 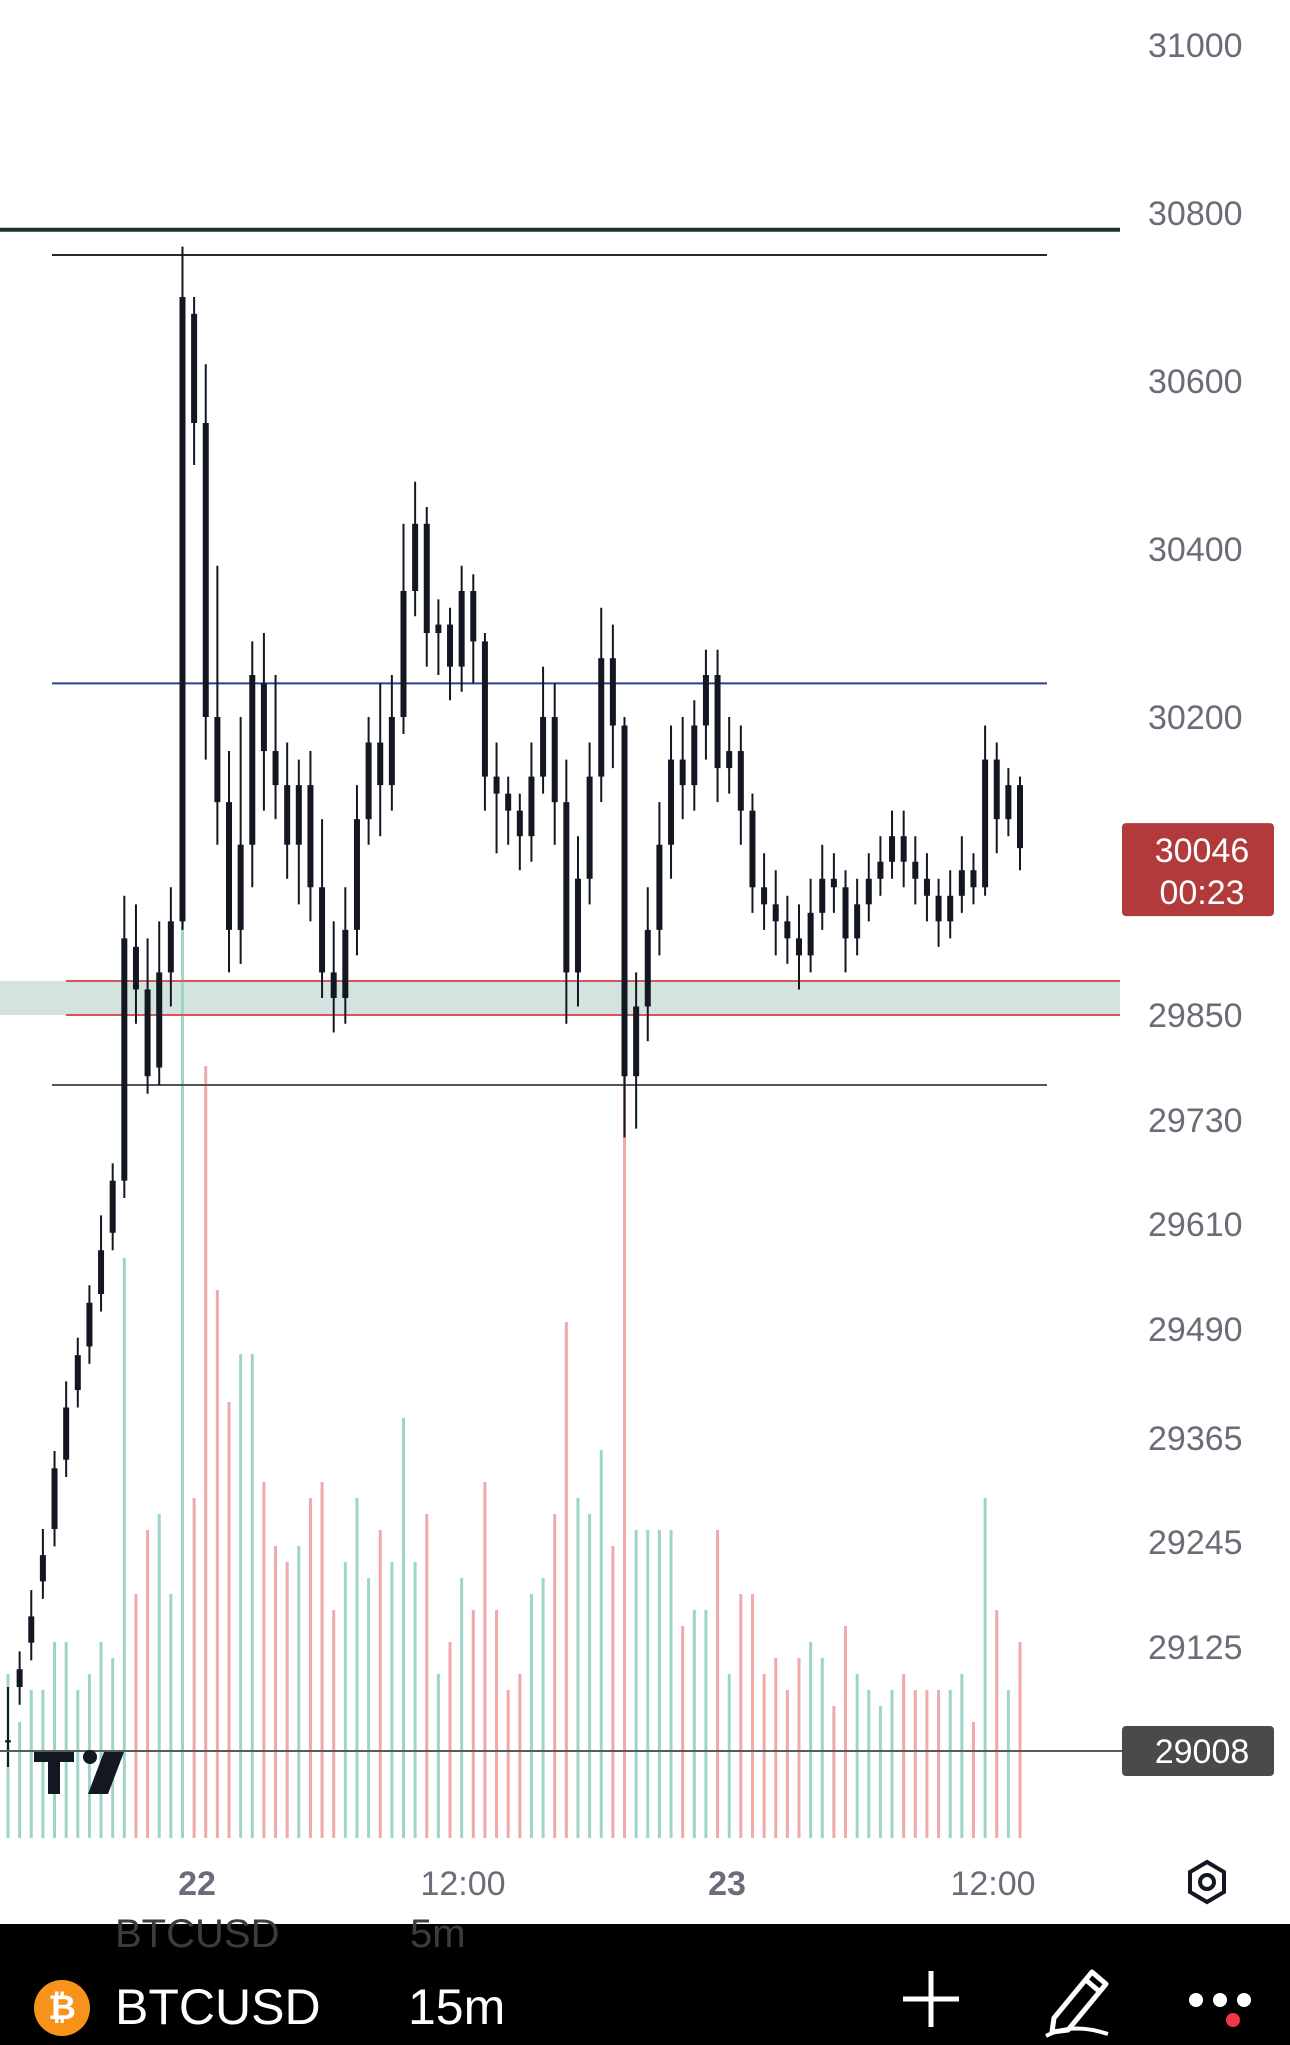 What do you see at coordinates (1195, 1330) in the screenshot?
I see `price-tick-label: 29490` at bounding box center [1195, 1330].